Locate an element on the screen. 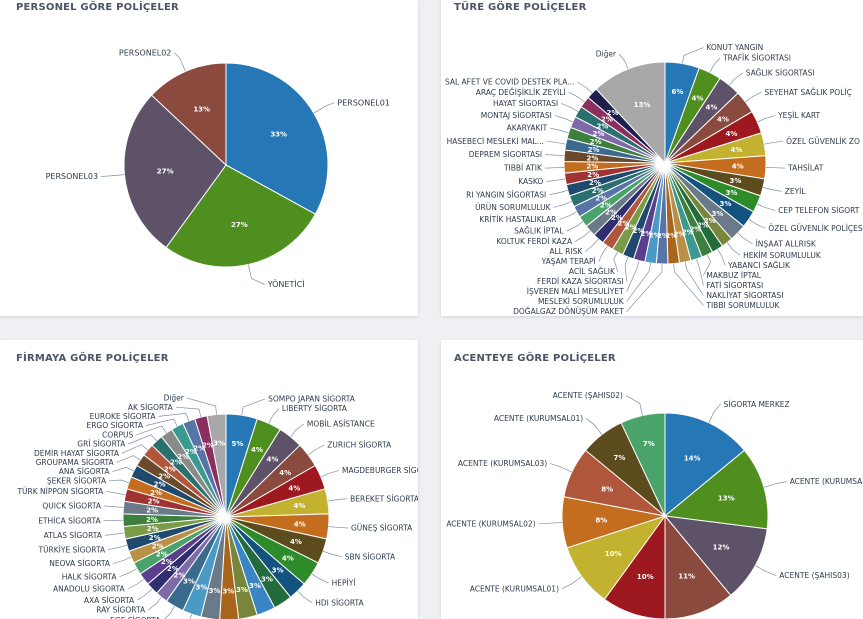  slice-category-label: ACENTE (KURUMSAL03) is located at coordinates (502, 463).